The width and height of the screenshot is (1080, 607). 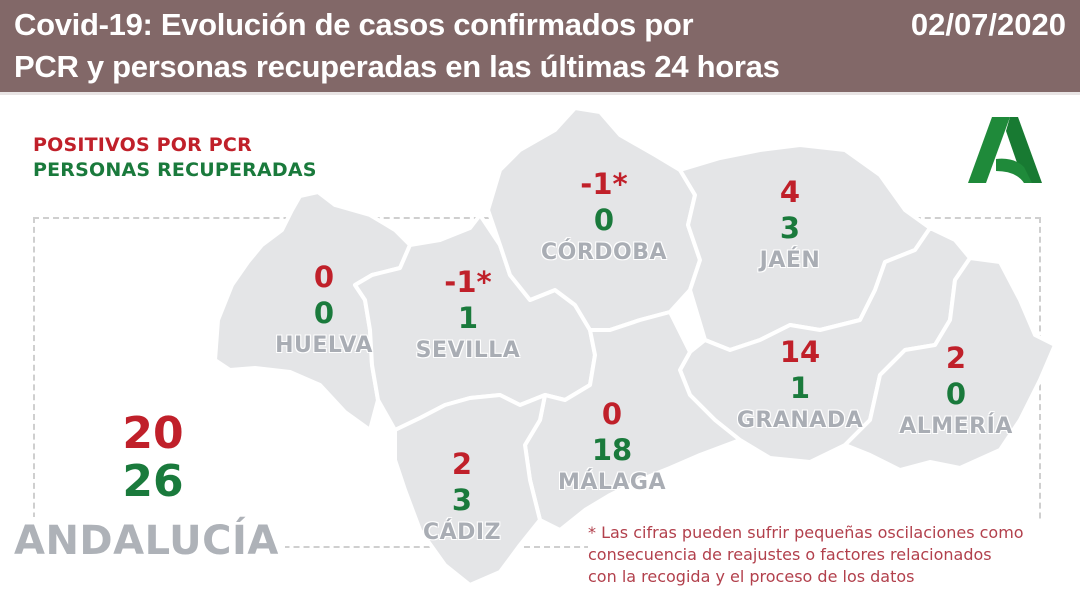 I want to click on province-huelva: 0 0 HUELVA, so click(x=324, y=310).